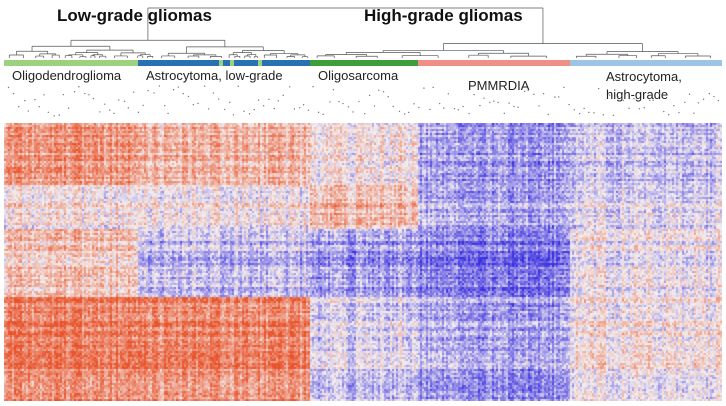 Image resolution: width=726 pixels, height=406 pixels. I want to click on label-astro-high-line1: Astrocytoma,, so click(644, 76).